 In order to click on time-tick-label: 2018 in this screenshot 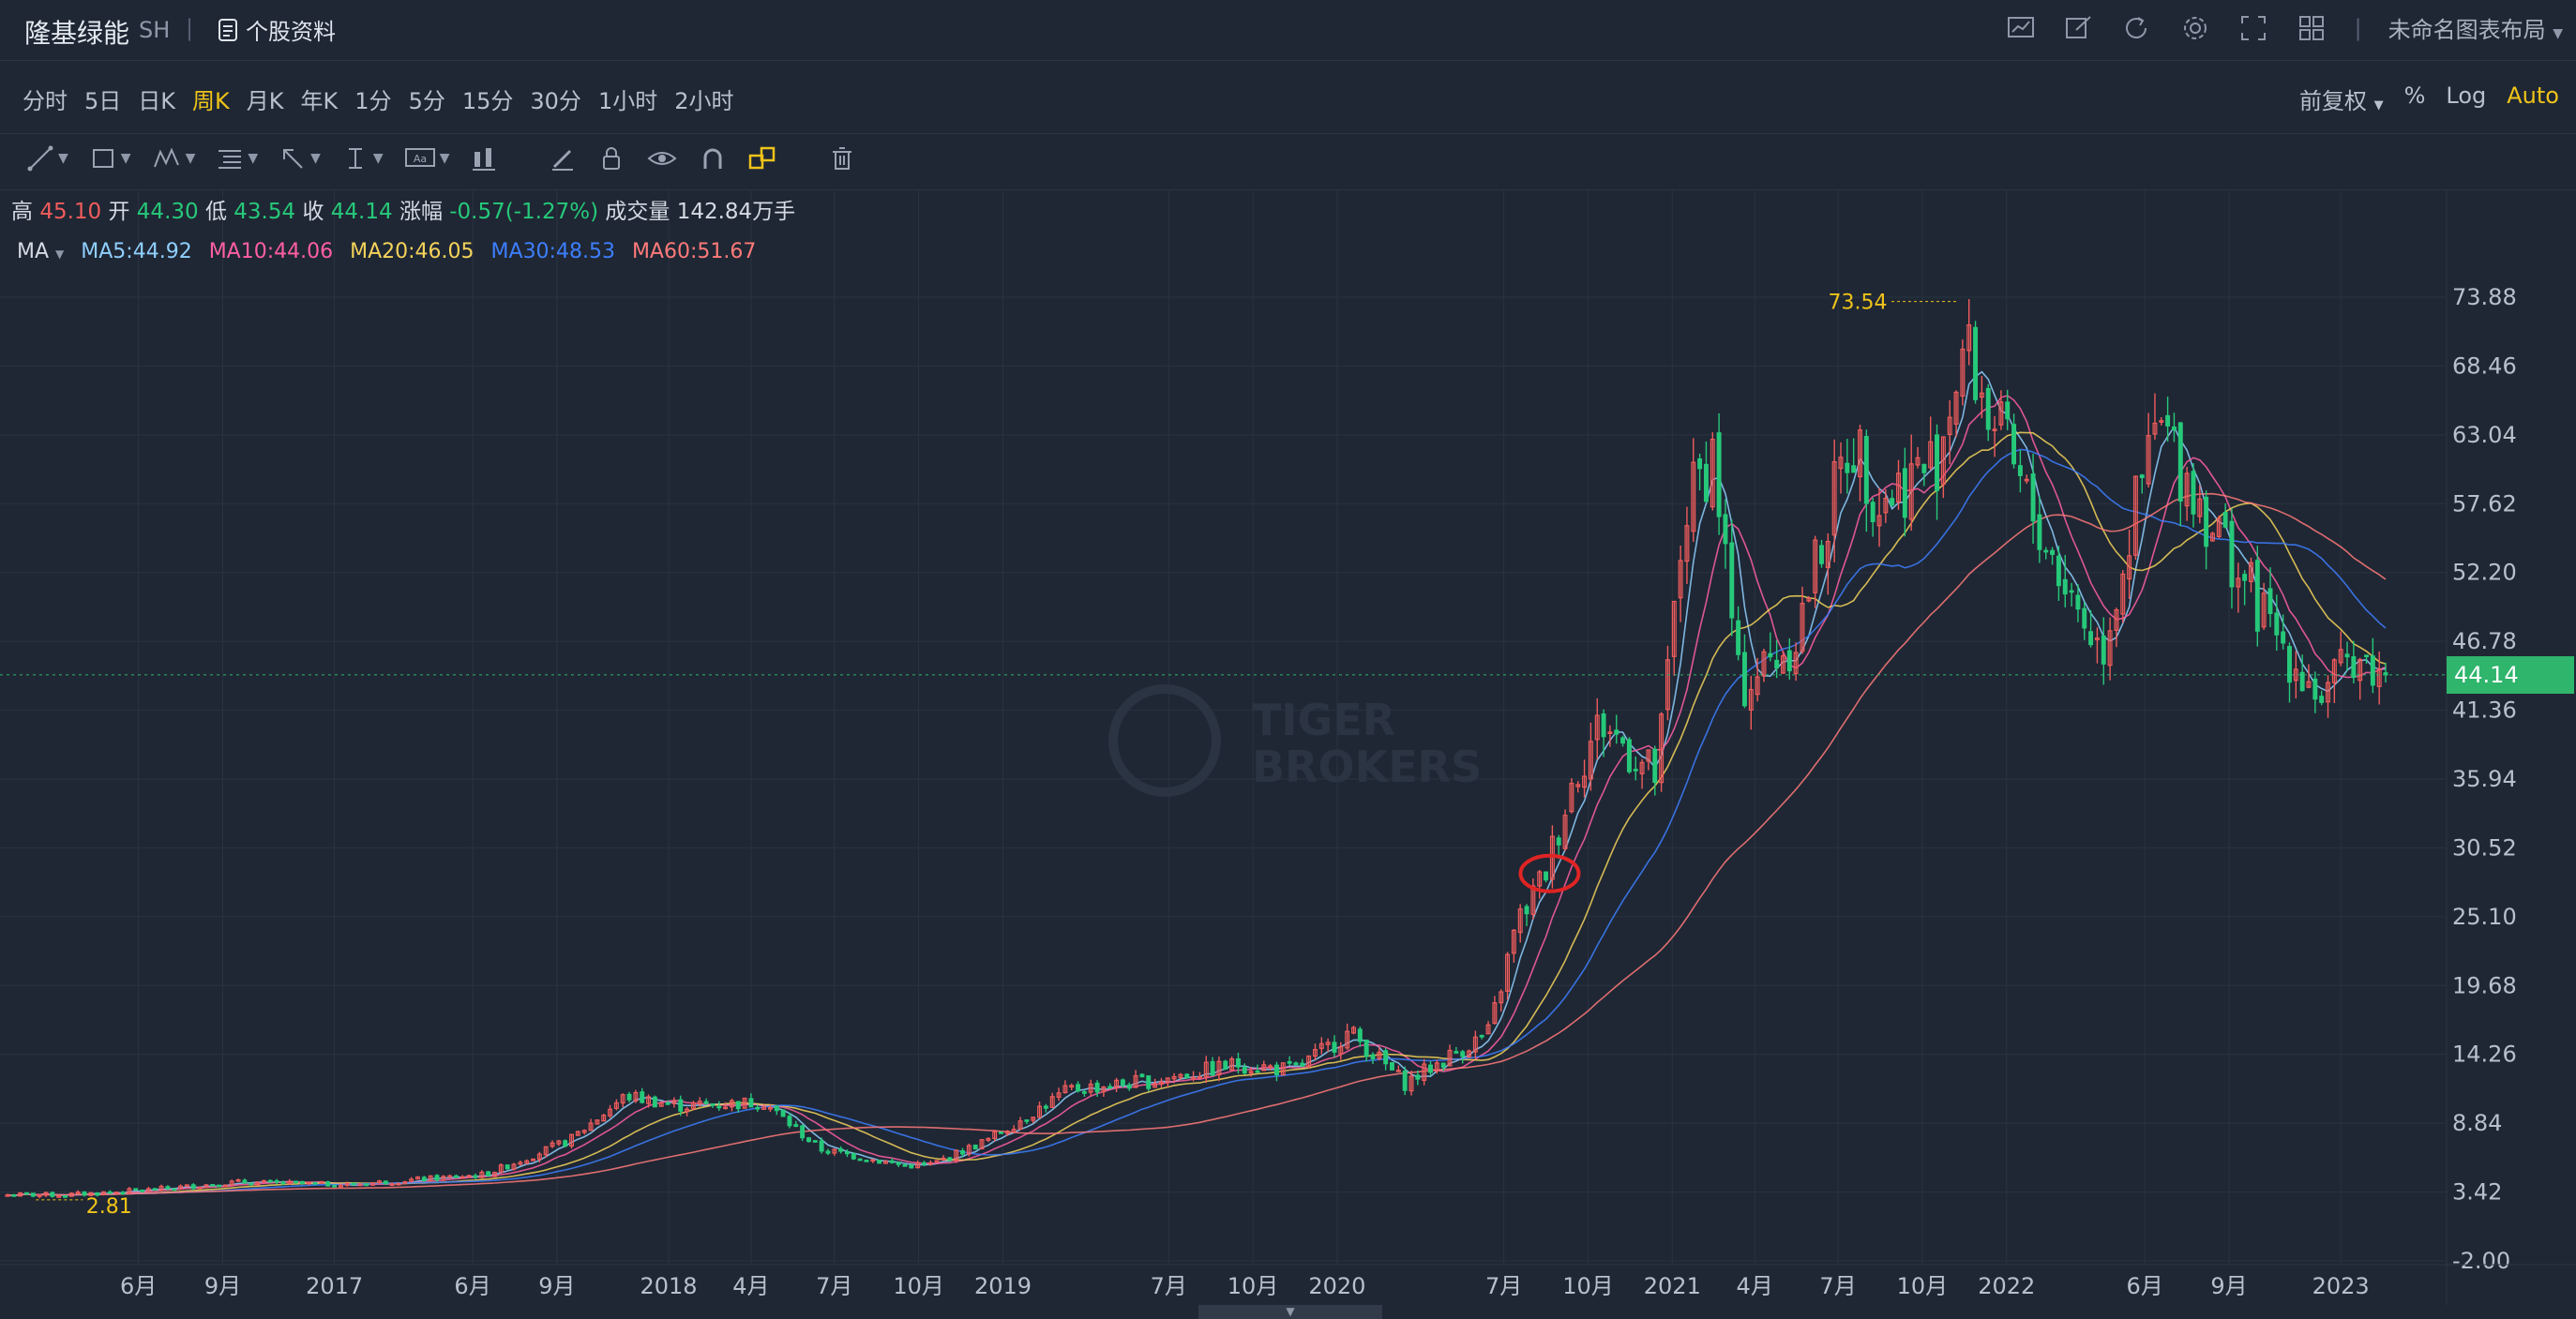, I will do `click(669, 1286)`.